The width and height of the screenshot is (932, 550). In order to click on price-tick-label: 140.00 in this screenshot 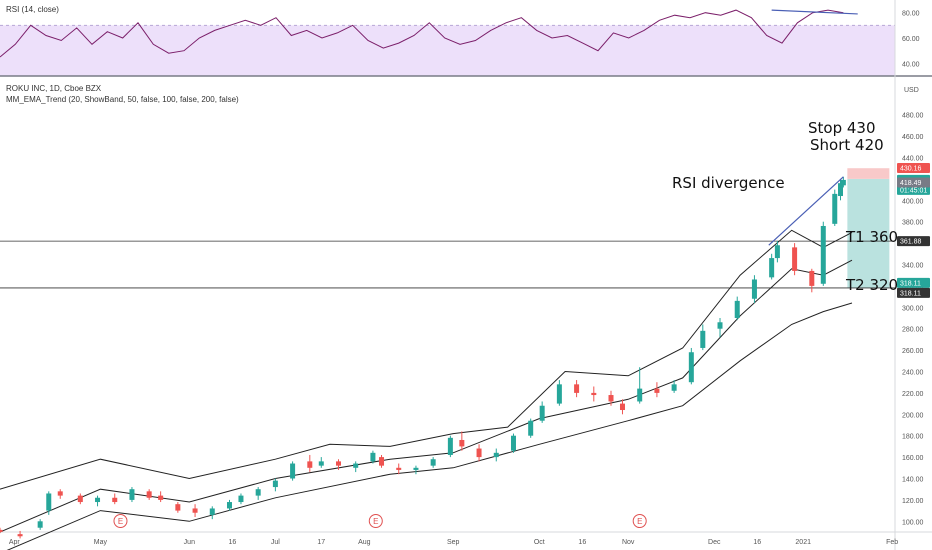, I will do `click(913, 480)`.